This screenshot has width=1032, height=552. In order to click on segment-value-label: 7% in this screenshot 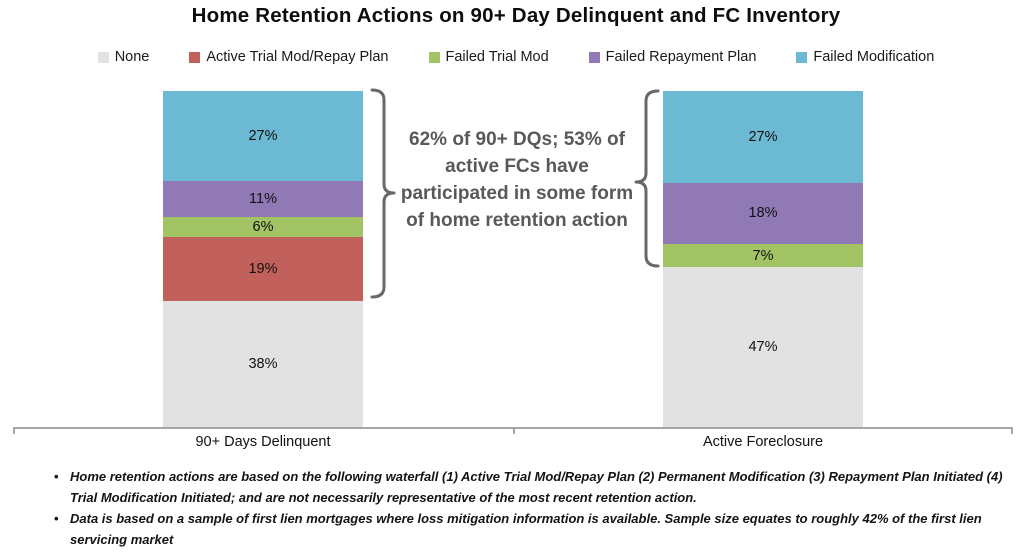, I will do `click(763, 255)`.